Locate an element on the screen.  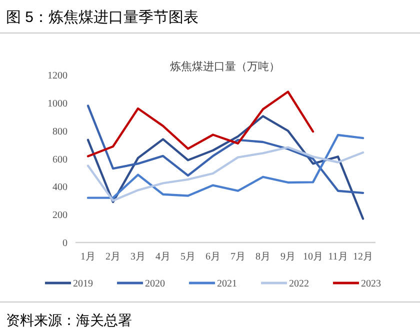
x-tick-label: 7月 is located at coordinates (238, 257).